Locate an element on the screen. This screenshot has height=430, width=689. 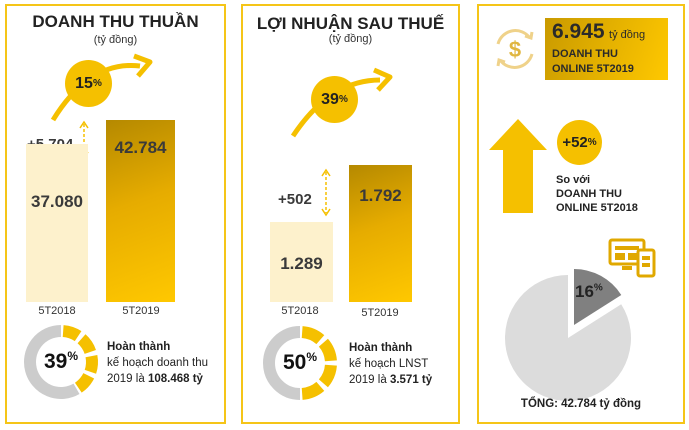
profit-growth-badge: 39% is located at coordinates (334, 99).